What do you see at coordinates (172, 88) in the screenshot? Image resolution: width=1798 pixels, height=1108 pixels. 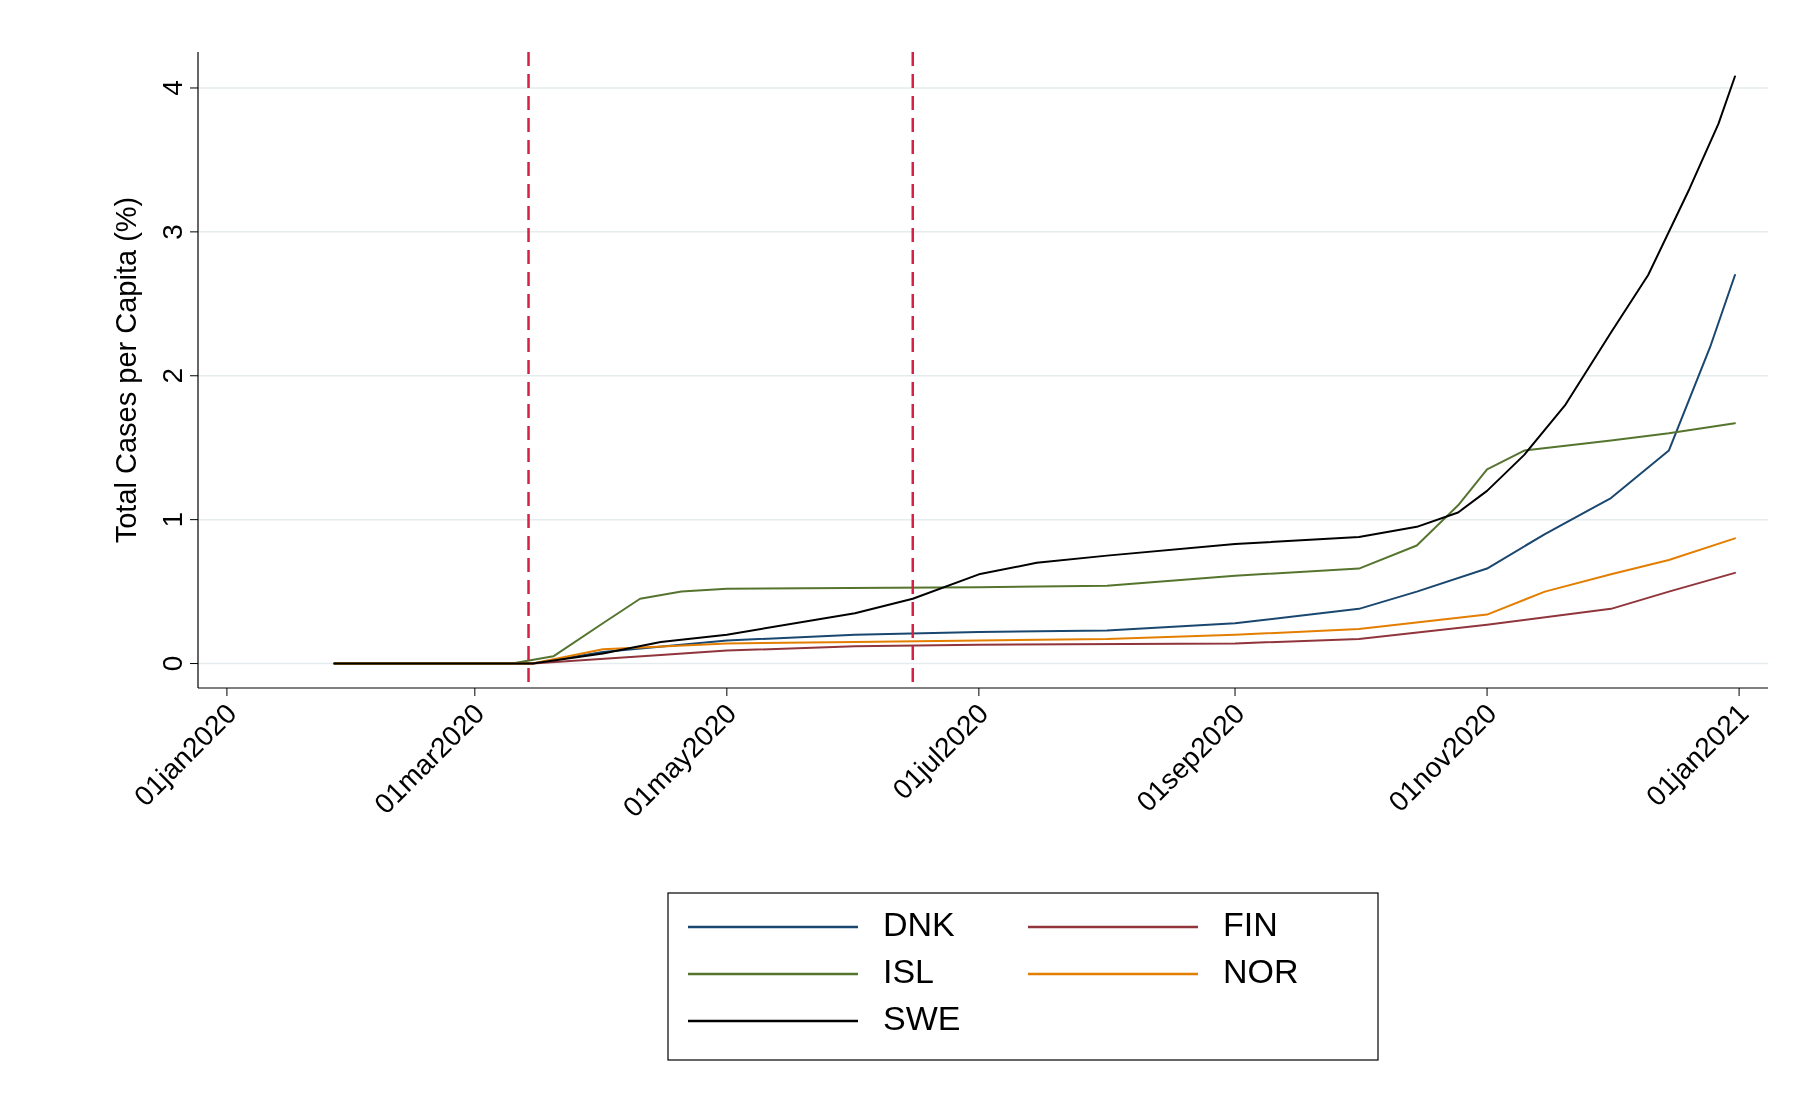 I see `y-tick-label: 4` at bounding box center [172, 88].